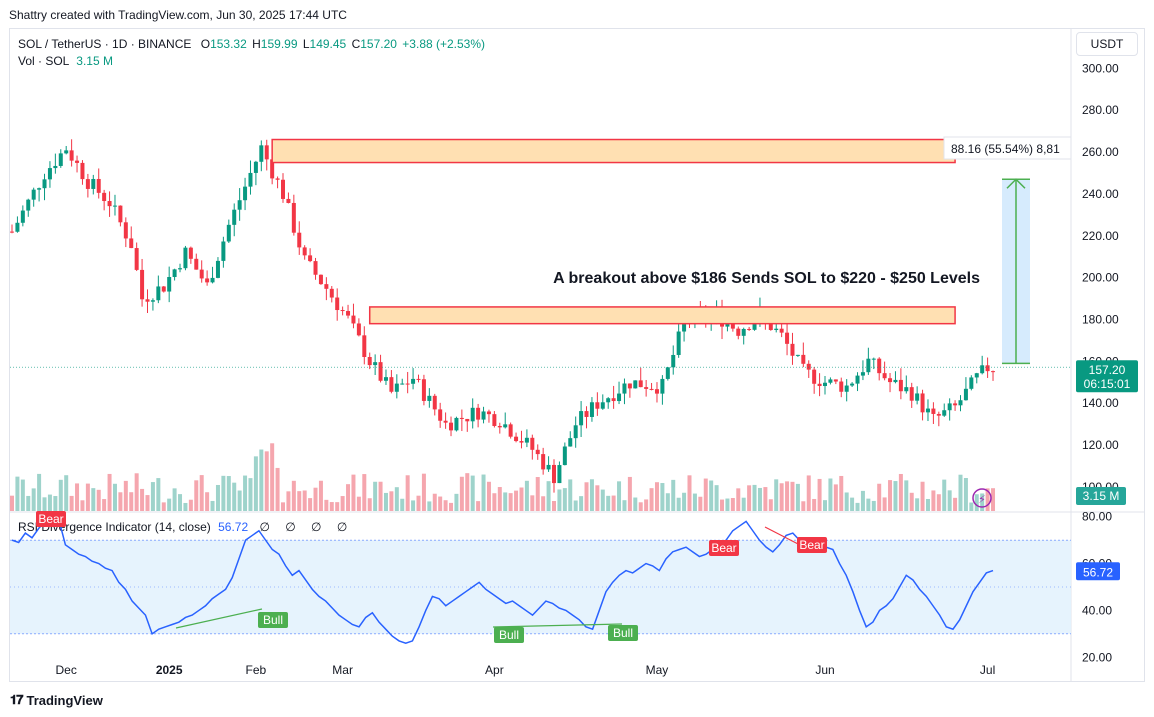  I want to click on divergence-line, so click(219, 618).